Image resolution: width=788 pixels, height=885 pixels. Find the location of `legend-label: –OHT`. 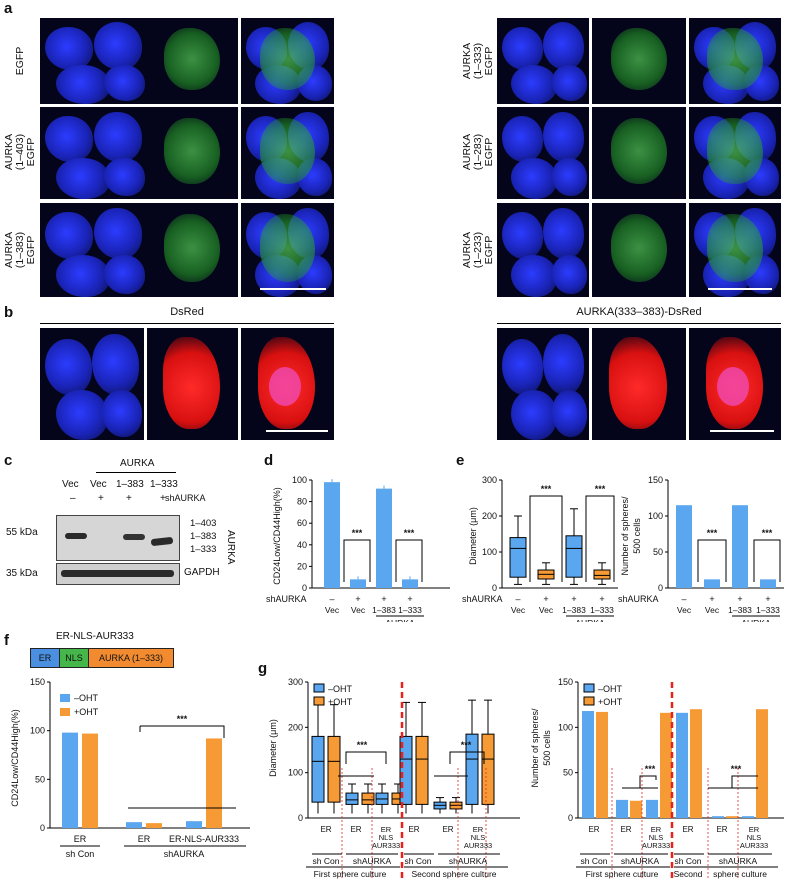

legend-label: –OHT is located at coordinates (340, 689).